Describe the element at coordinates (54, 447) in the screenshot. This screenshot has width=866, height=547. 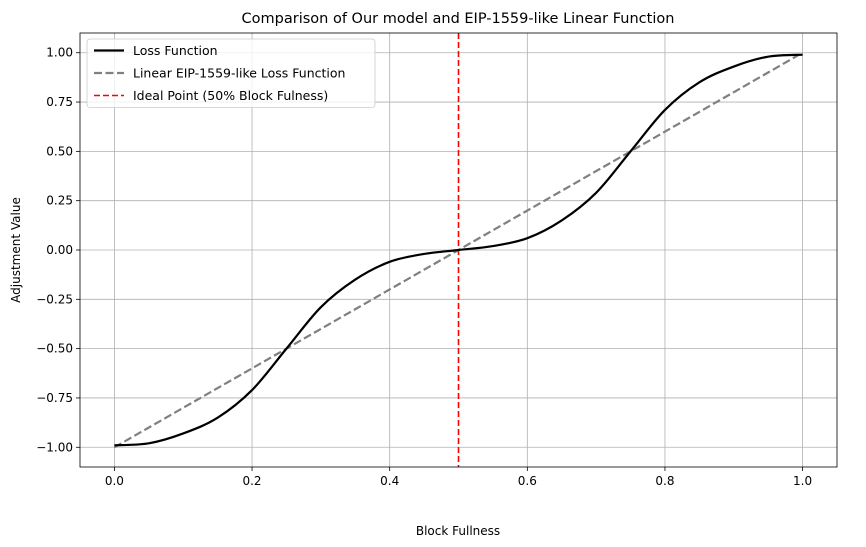
I see `y-tick-label: −1.00` at that location.